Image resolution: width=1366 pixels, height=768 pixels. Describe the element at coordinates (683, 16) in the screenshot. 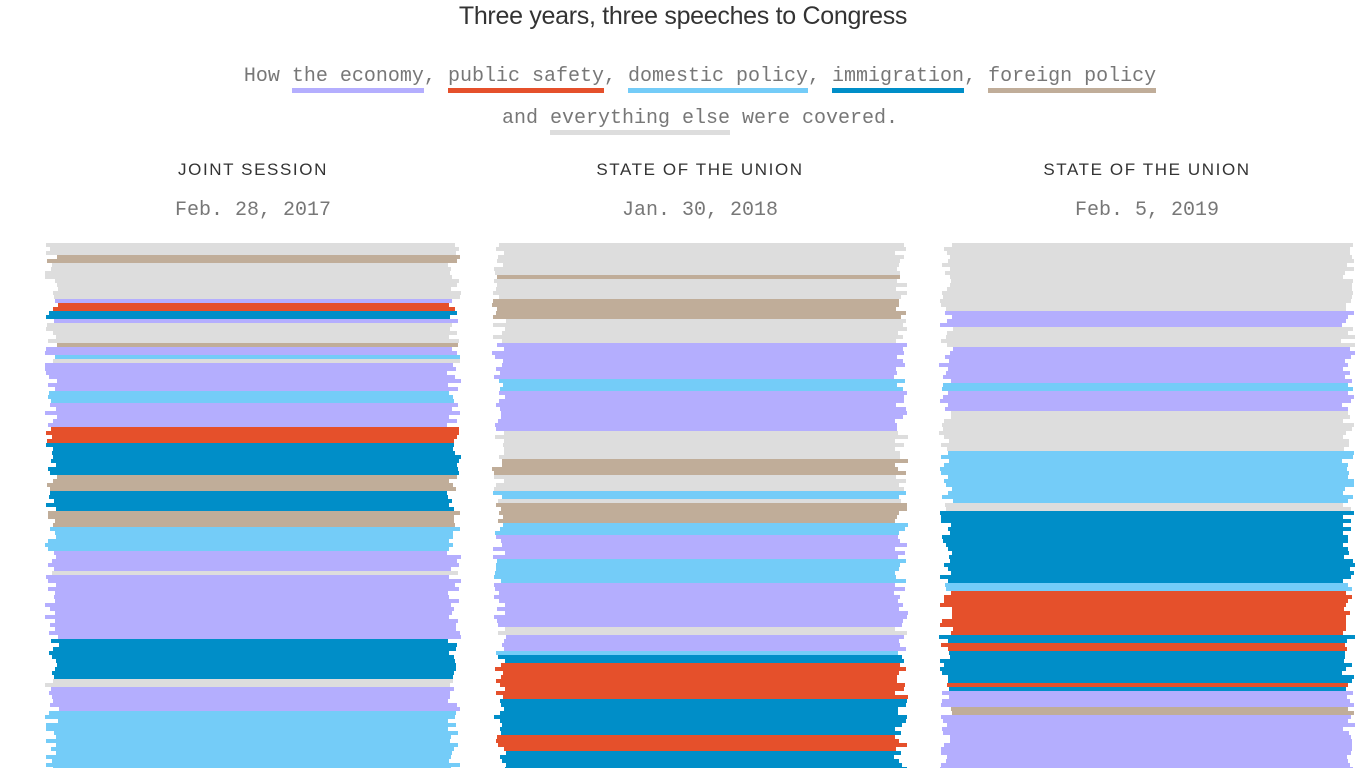

I see `chart-title: Three years, three speeches to Congress` at that location.